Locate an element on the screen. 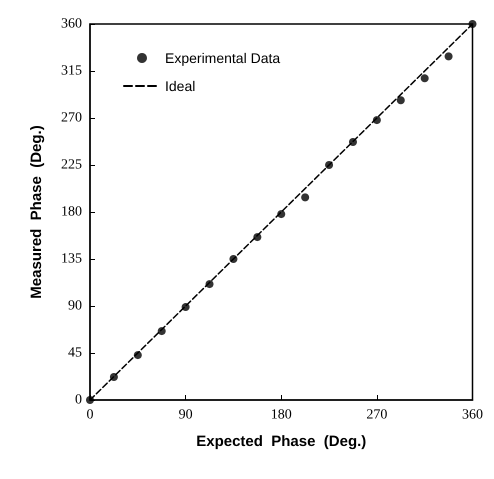  y-tick-label: 0 is located at coordinates (78, 400).